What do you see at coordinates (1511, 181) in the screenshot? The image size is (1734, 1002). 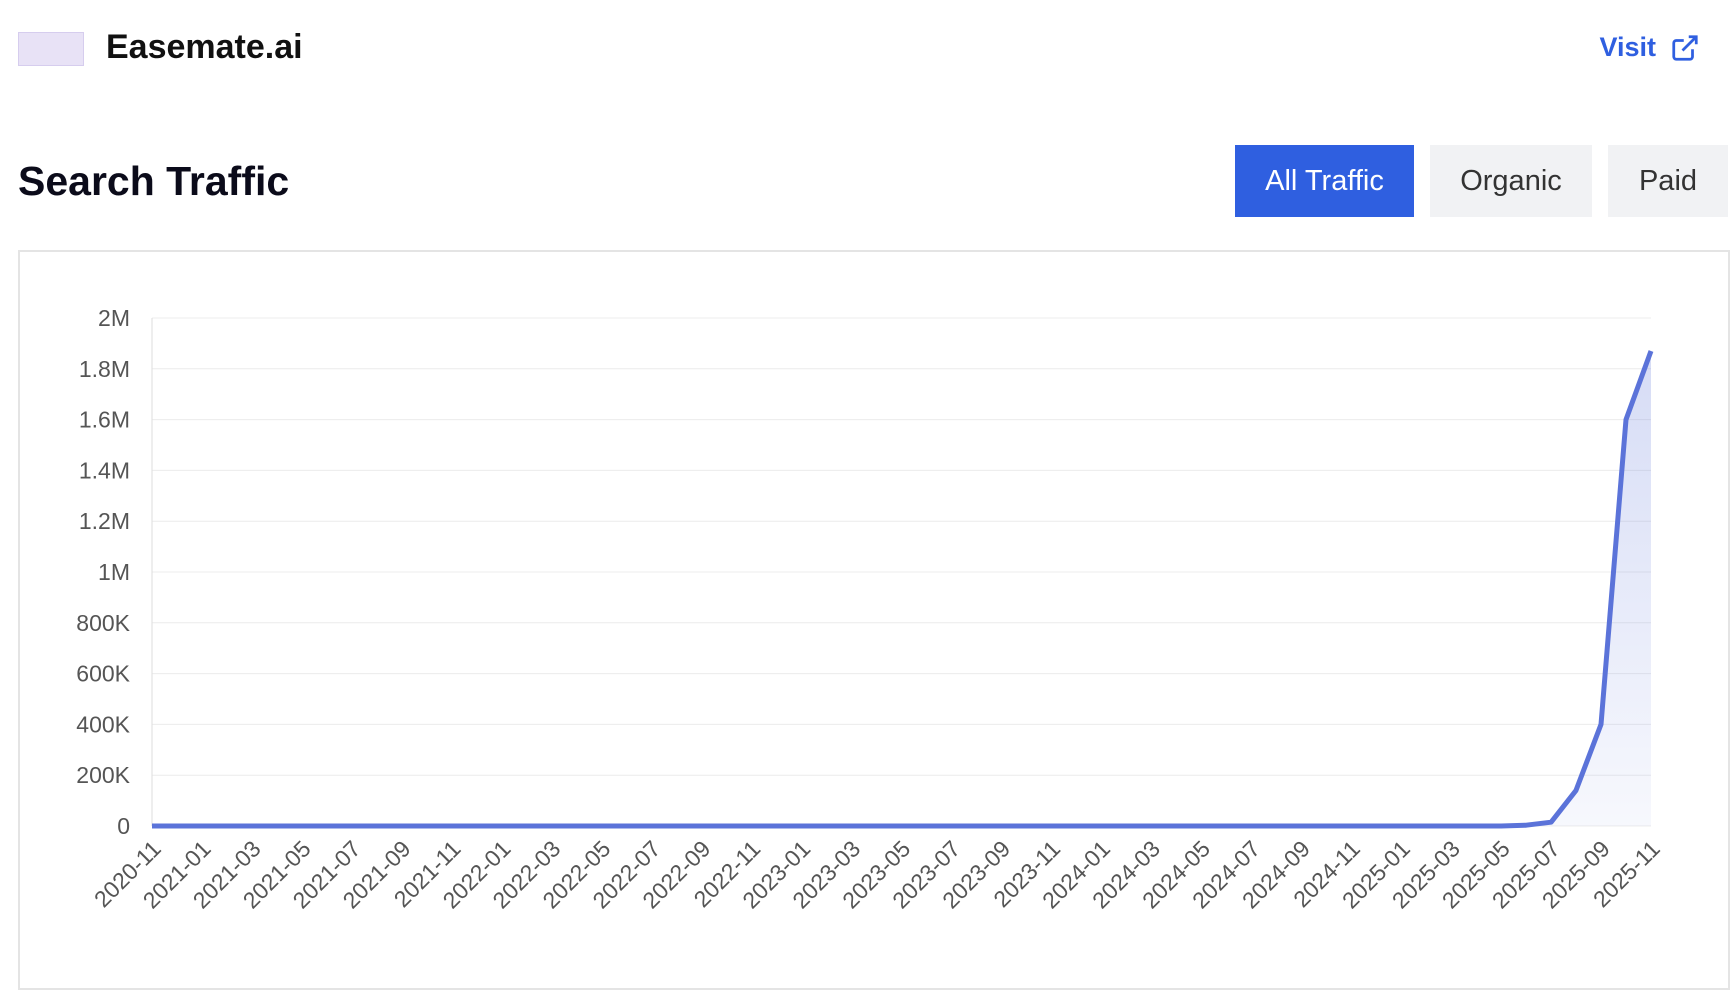 I see `tab-organic: Organic` at bounding box center [1511, 181].